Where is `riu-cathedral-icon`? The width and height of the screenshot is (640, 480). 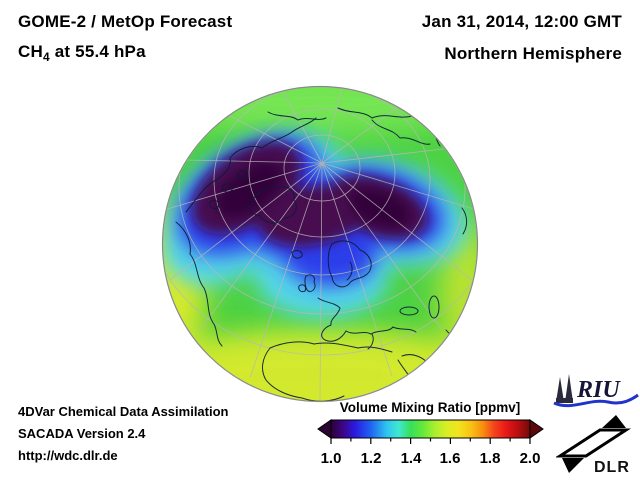
riu-cathedral-icon is located at coordinates (564, 388).